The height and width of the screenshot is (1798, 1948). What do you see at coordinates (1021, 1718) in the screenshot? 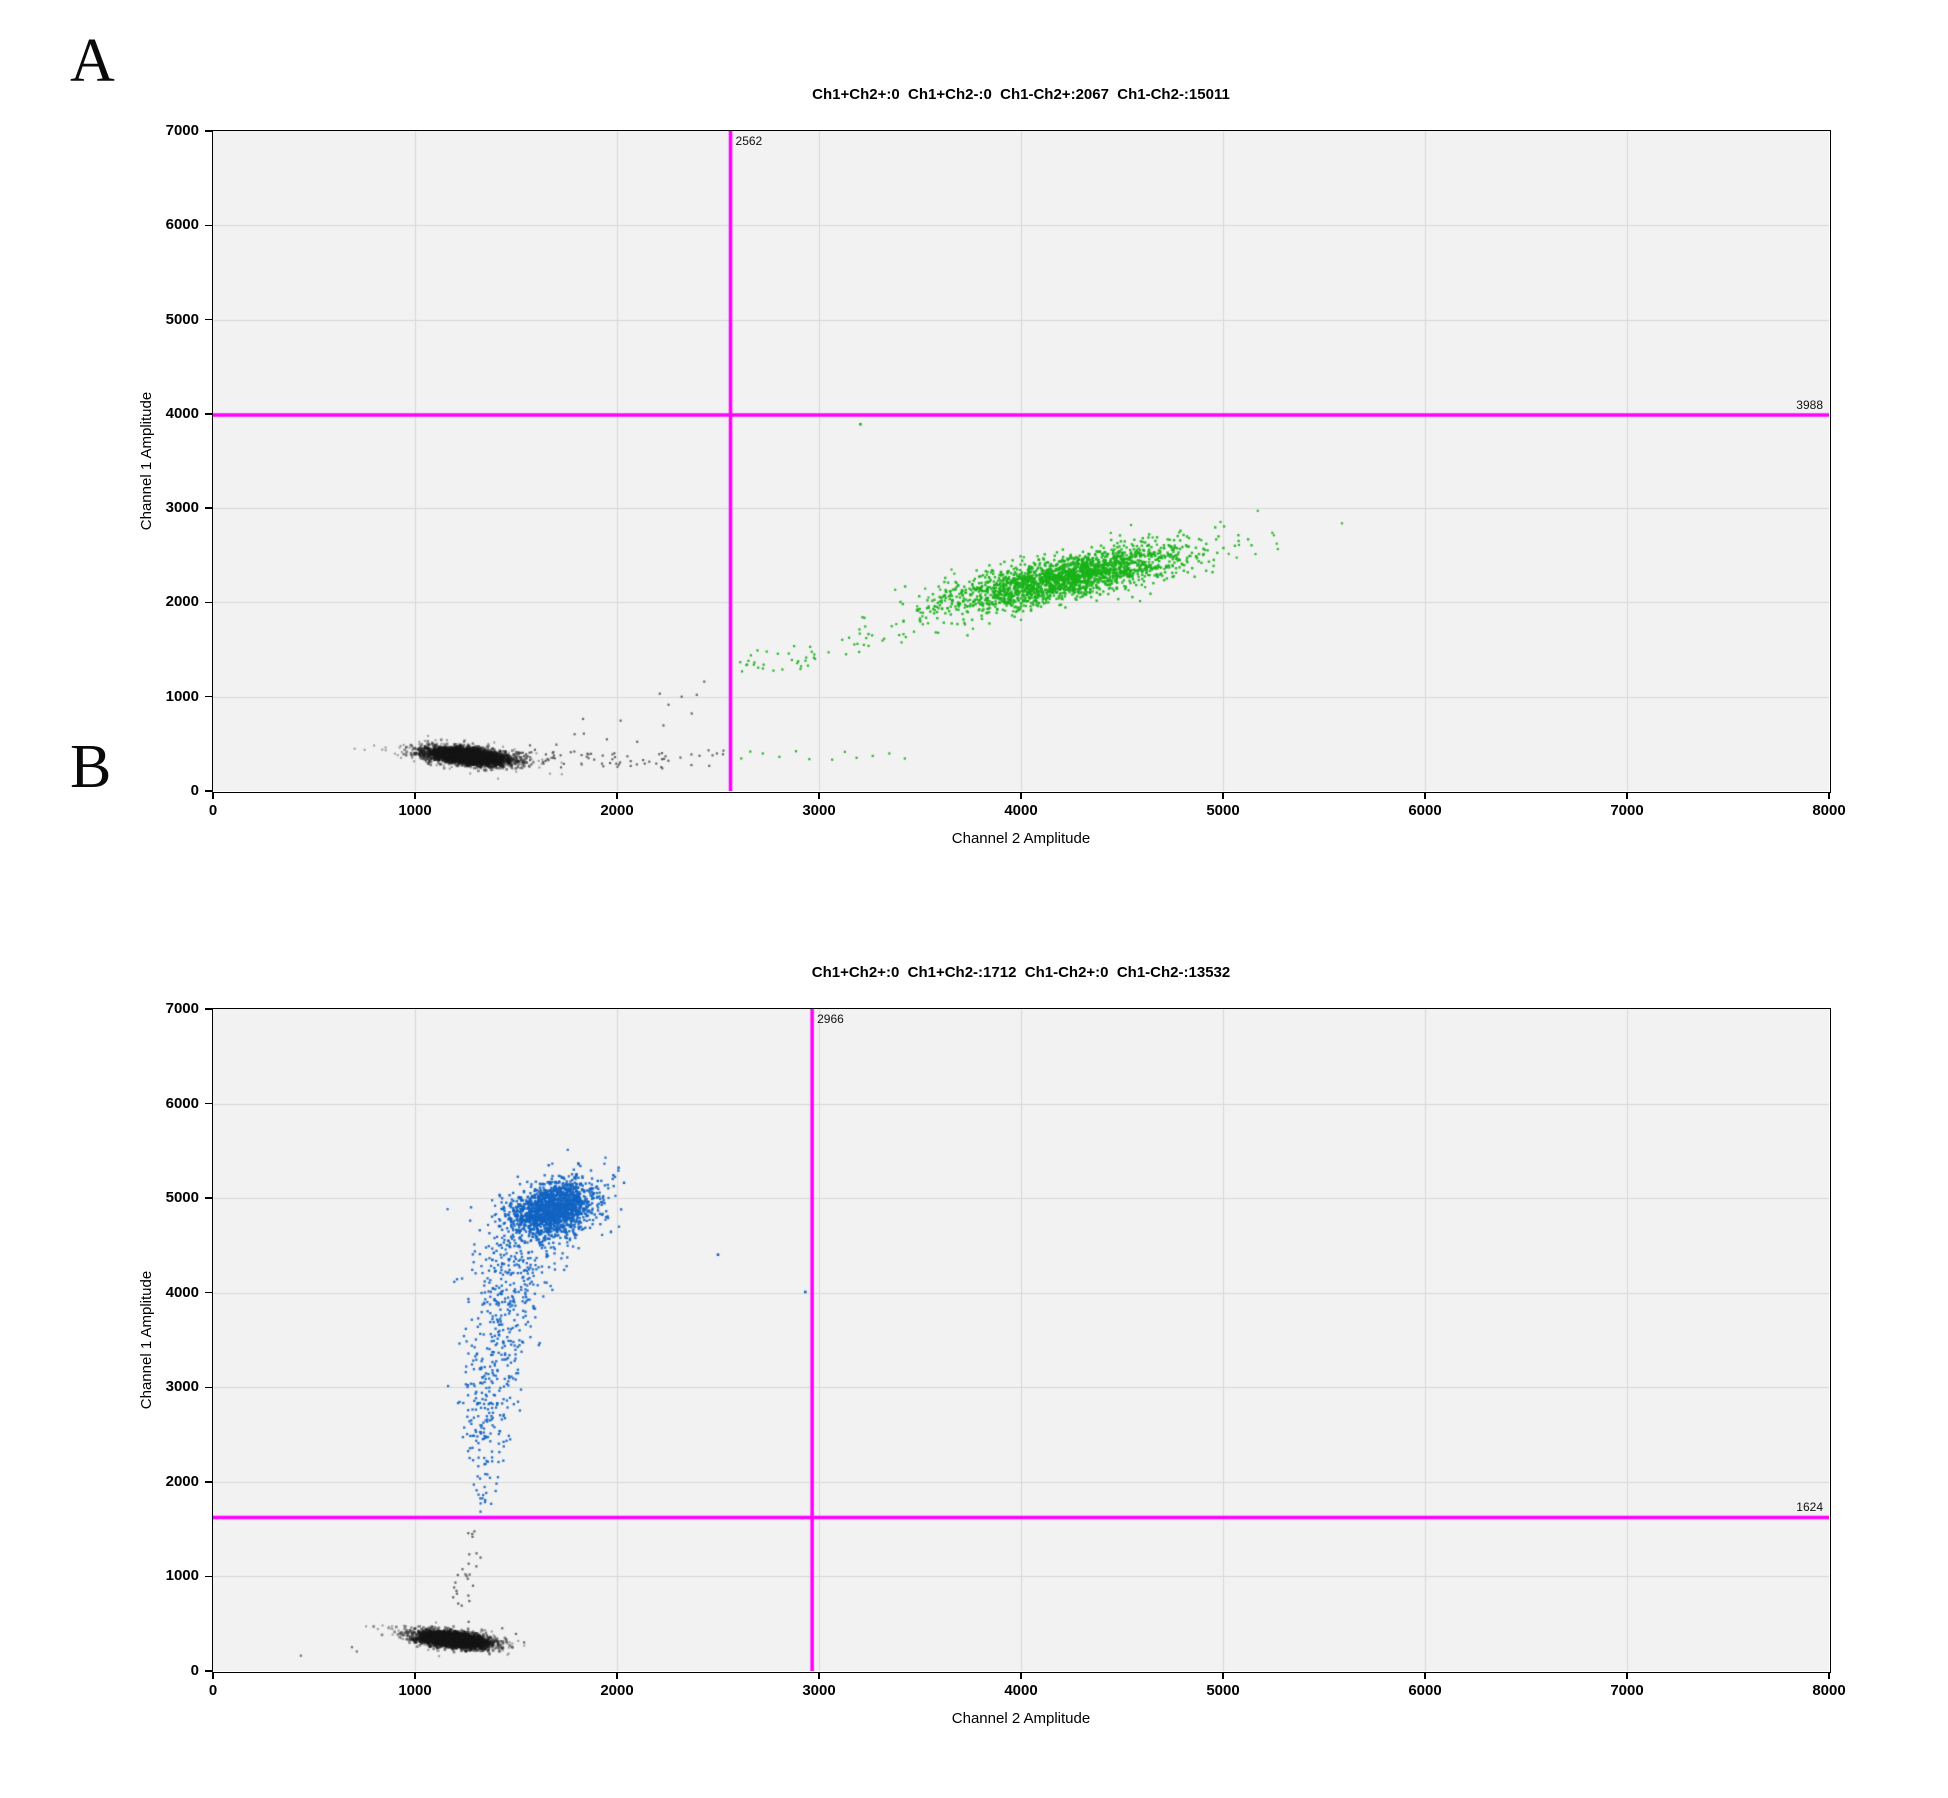
I see `panel-b-x-axis-label: Channel 2 Amplitude` at bounding box center [1021, 1718].